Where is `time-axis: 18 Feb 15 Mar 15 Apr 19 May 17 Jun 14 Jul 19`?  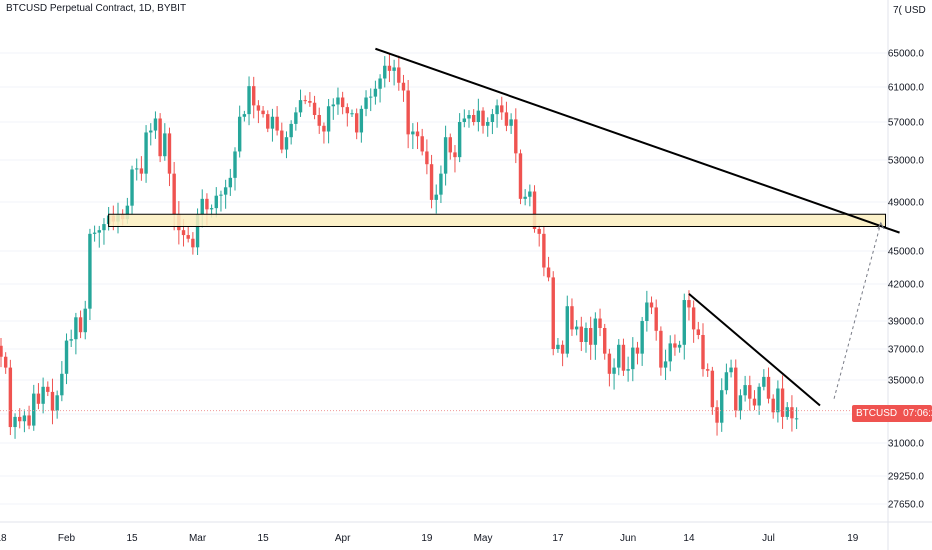
time-axis: 18 Feb 15 Mar 15 Apr 19 May 17 Jun 14 Jul 19 is located at coordinates (429, 538).